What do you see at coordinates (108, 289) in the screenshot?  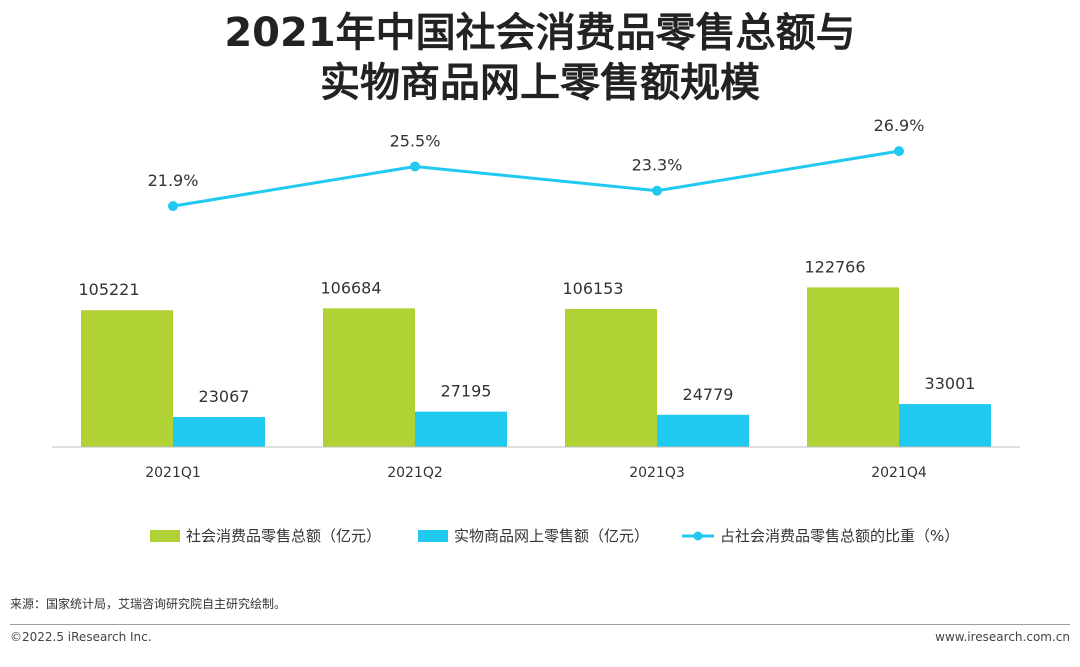 I see `bar-label-retail: 105221` at bounding box center [108, 289].